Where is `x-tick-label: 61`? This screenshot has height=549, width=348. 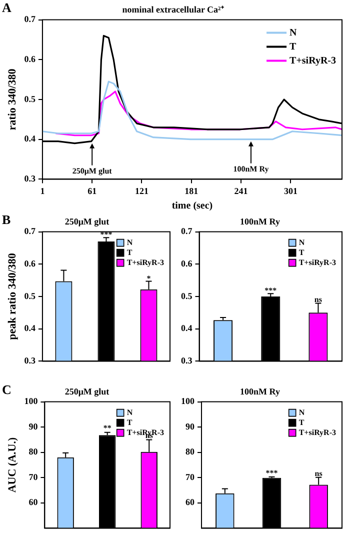 x-tick-label: 61 is located at coordinates (93, 191).